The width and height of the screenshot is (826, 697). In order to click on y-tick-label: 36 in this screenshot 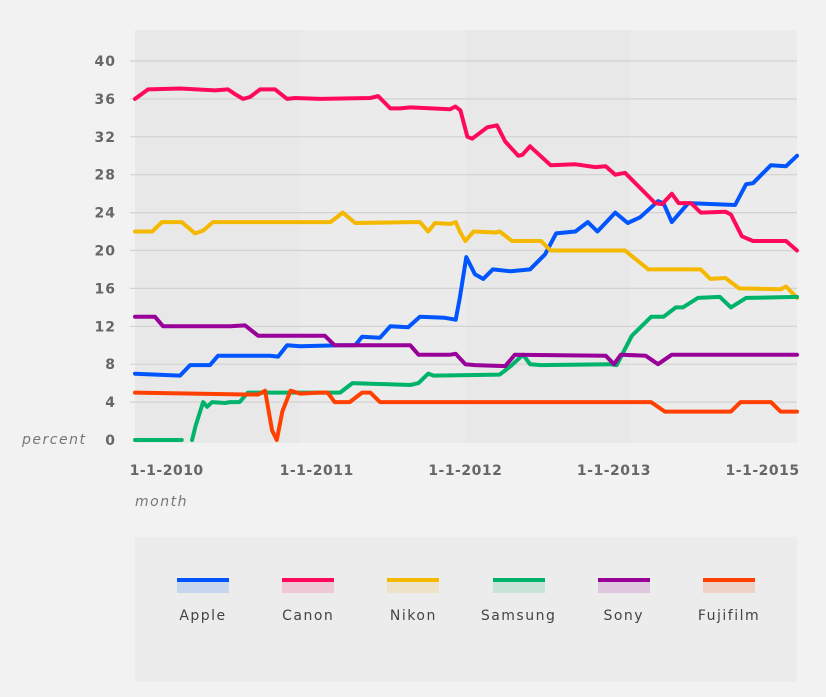, I will do `click(105, 100)`.